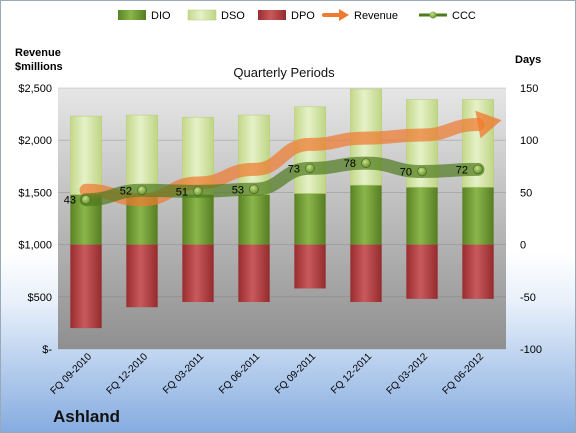 Image resolution: width=576 pixels, height=433 pixels. I want to click on right-axis-title: Days, so click(528, 60).